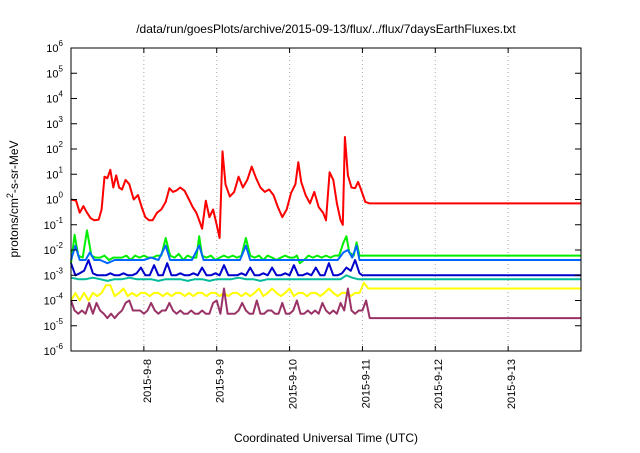 The width and height of the screenshot is (640, 453). Describe the element at coordinates (54, 350) in the screenshot. I see `y-tick-label: 10⁻⁶` at that location.